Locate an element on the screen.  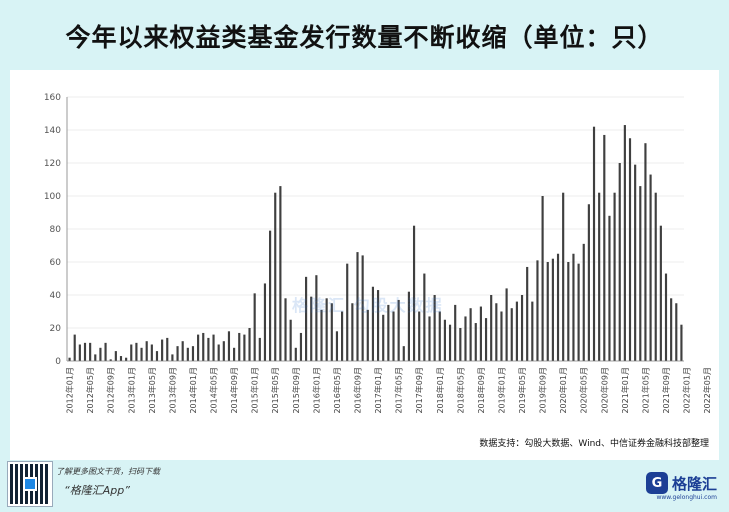
x-tick-label: 2013年05月 is located at coordinates (152, 390).